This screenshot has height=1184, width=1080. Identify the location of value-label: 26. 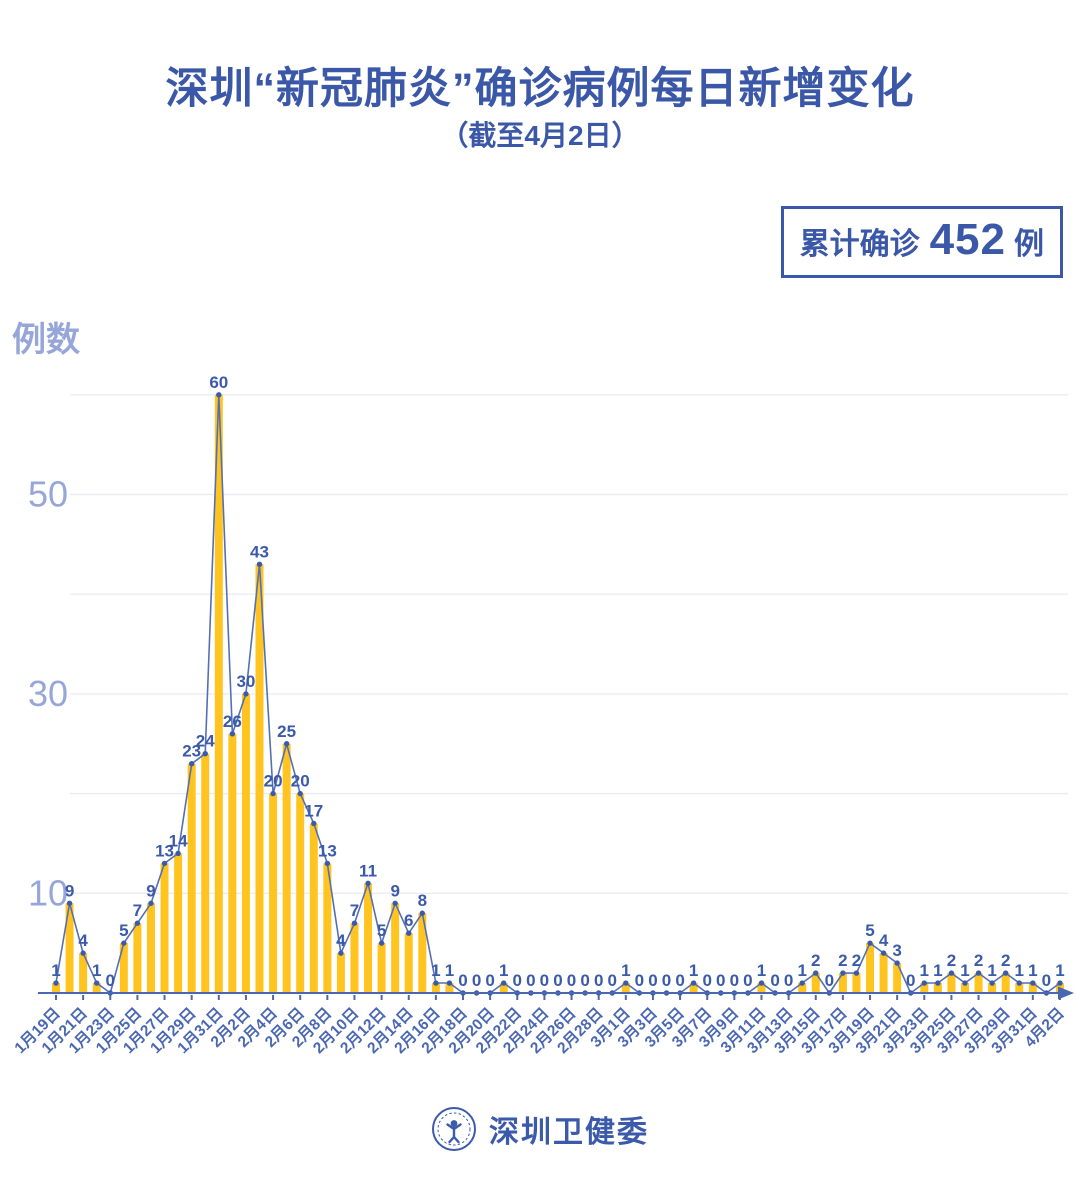
(232, 721).